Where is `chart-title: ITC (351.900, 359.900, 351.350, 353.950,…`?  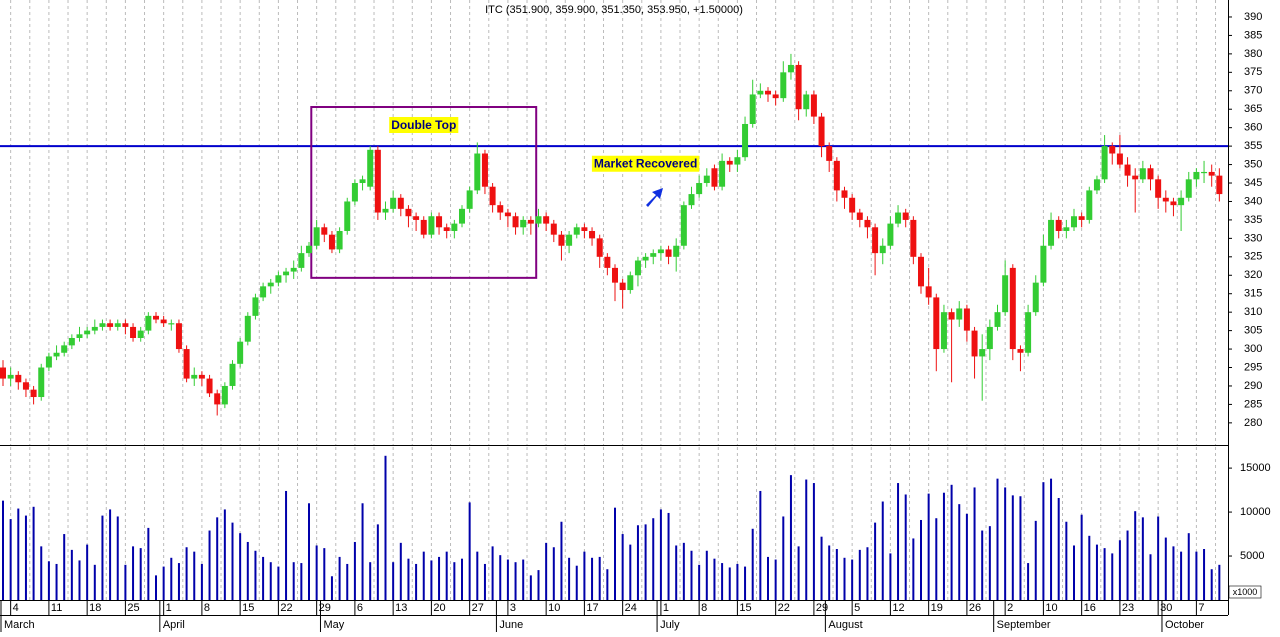 chart-title: ITC (351.900, 359.900, 351.350, 353.950,… is located at coordinates (614, 10).